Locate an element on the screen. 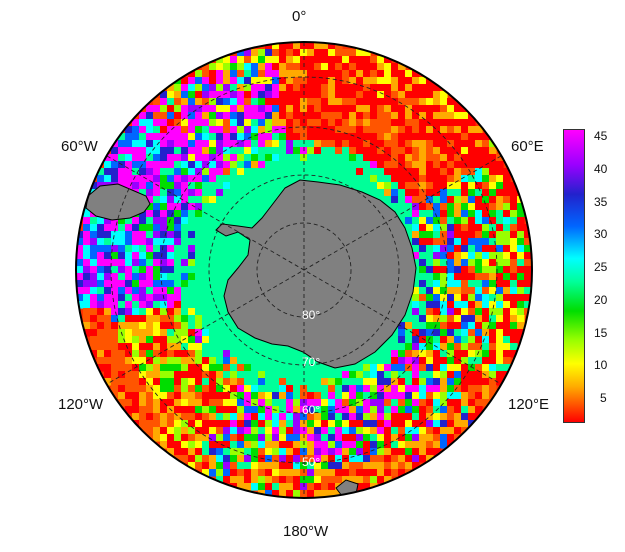  lat-label-60: 60° is located at coordinates (311, 410).